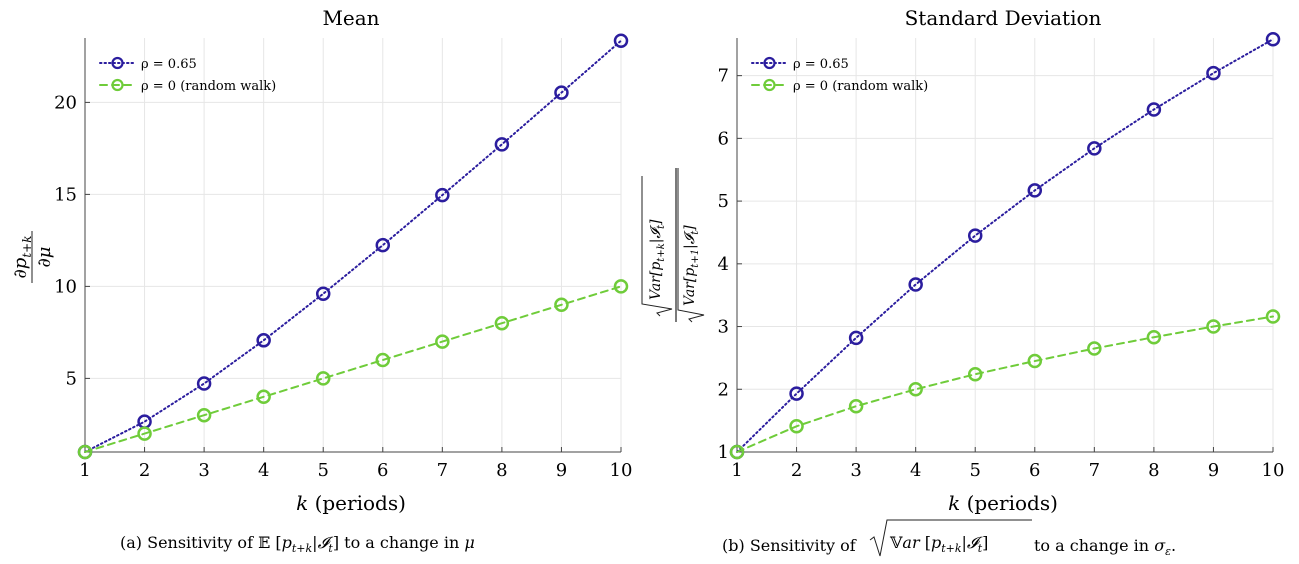 The width and height of the screenshot is (1299, 564). Describe the element at coordinates (350, 18) in the screenshot. I see `chart-title: Mean` at that location.